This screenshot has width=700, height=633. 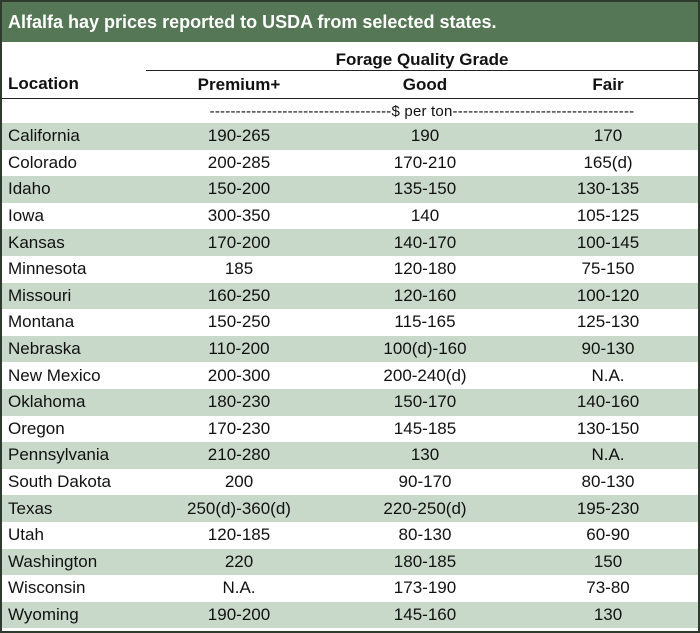 What do you see at coordinates (425, 136) in the screenshot?
I see `good-cell: 190` at bounding box center [425, 136].